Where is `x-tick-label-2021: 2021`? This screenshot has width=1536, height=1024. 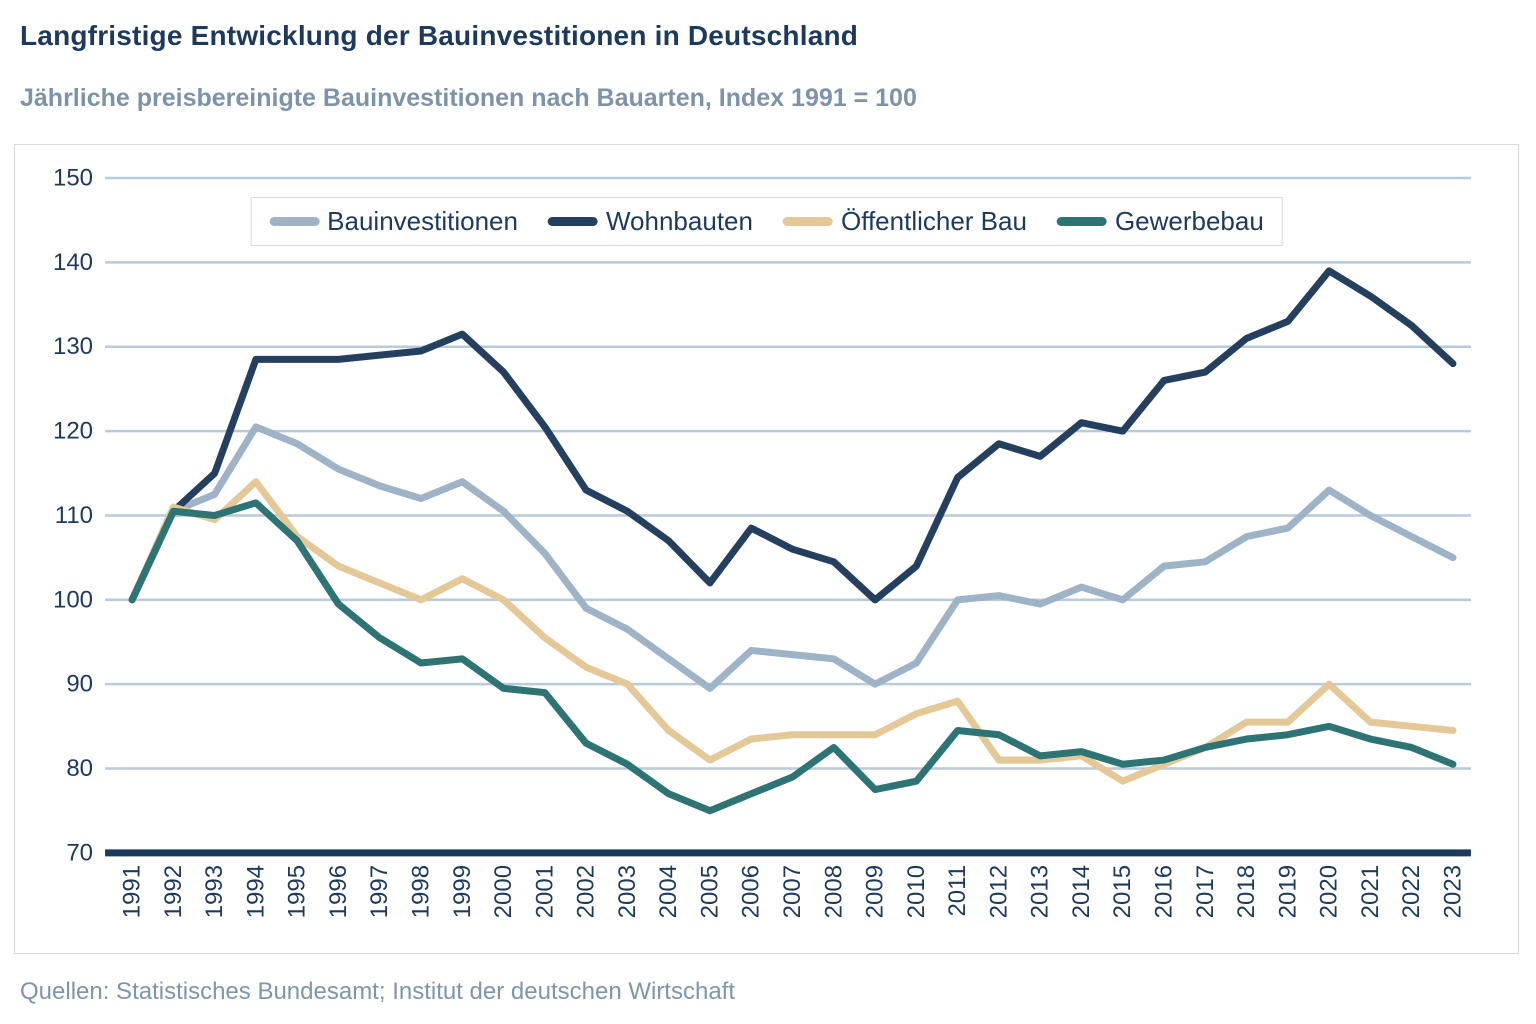
x-tick-label-2021: 2021 is located at coordinates (1370, 891).